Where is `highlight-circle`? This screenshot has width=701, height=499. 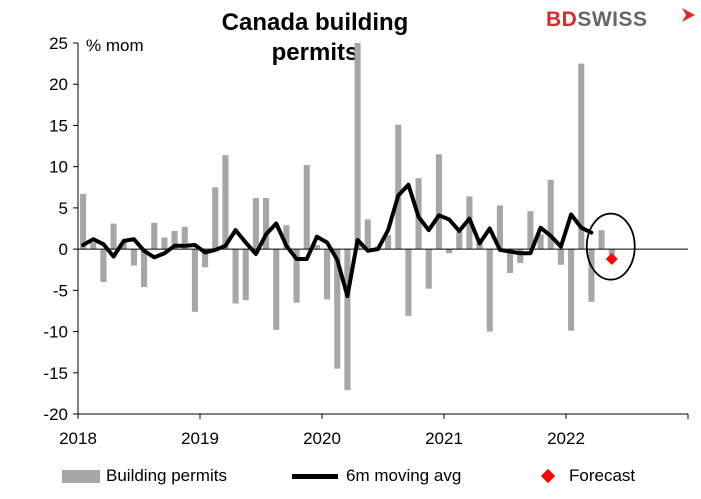 highlight-circle is located at coordinates (610, 246).